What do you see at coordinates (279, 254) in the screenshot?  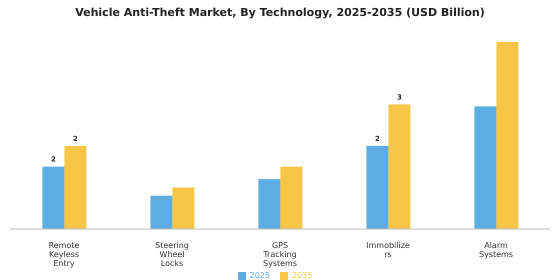 I see `x-tick-label: GPS Tracking Systems` at bounding box center [279, 254].